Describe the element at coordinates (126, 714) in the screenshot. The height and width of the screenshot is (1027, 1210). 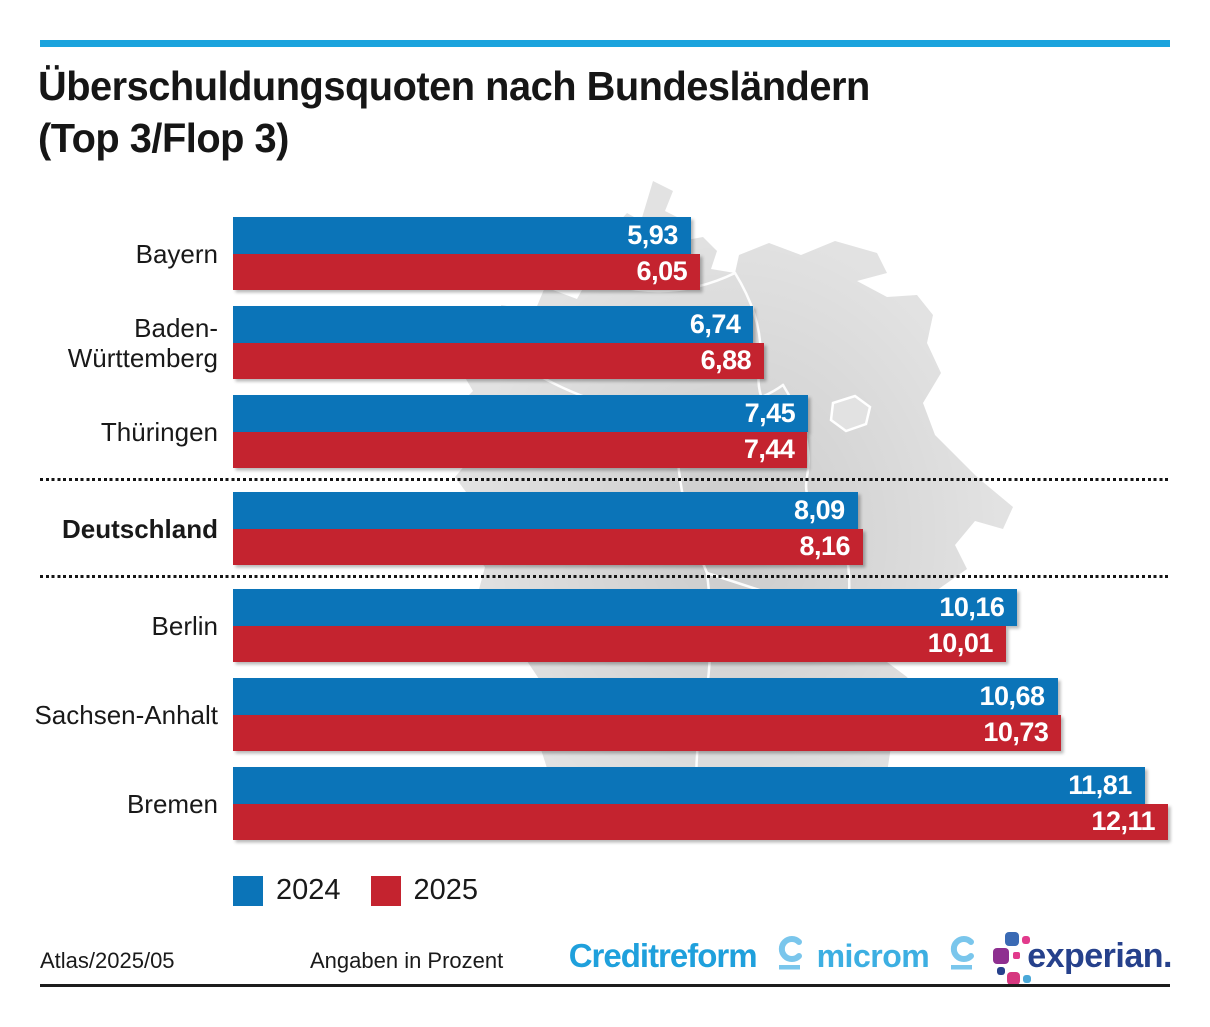
I see `category-label: Sachsen-Anhalt` at that location.